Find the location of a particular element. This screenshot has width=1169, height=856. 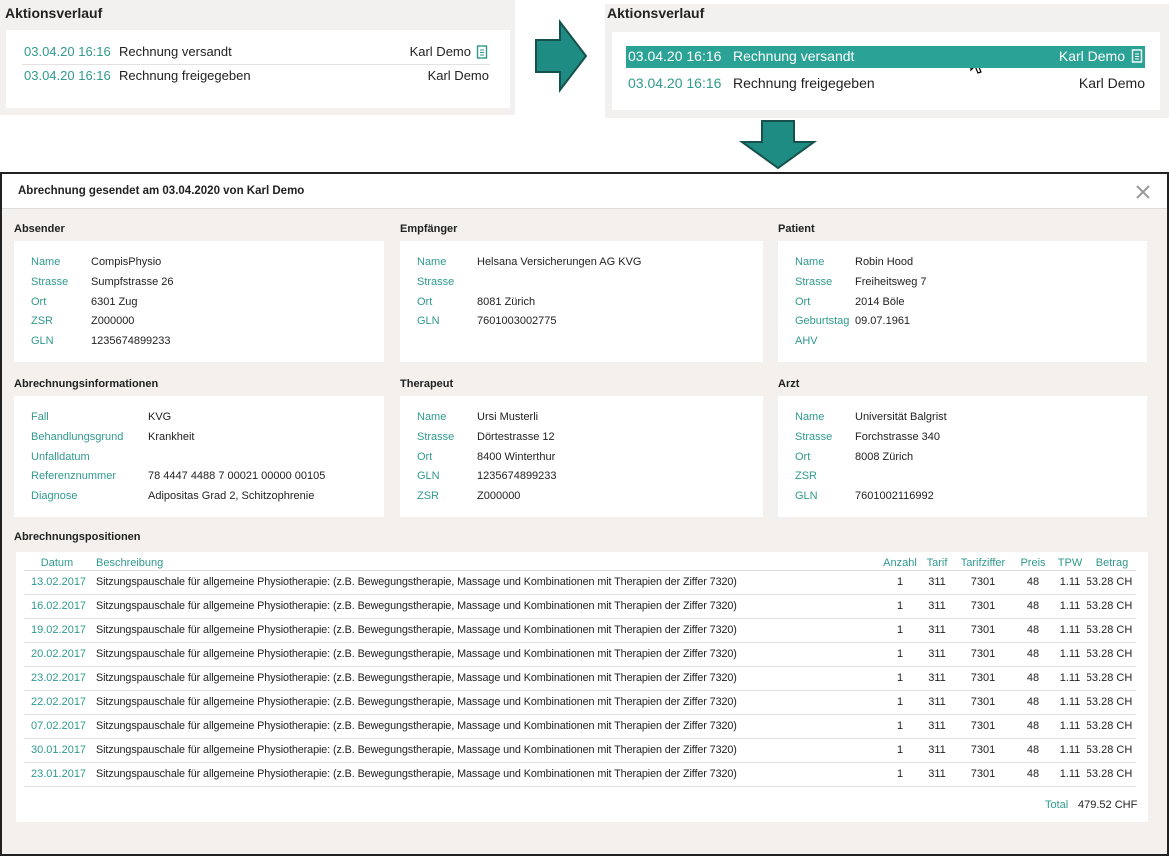

header-separator is located at coordinates (580, 570).